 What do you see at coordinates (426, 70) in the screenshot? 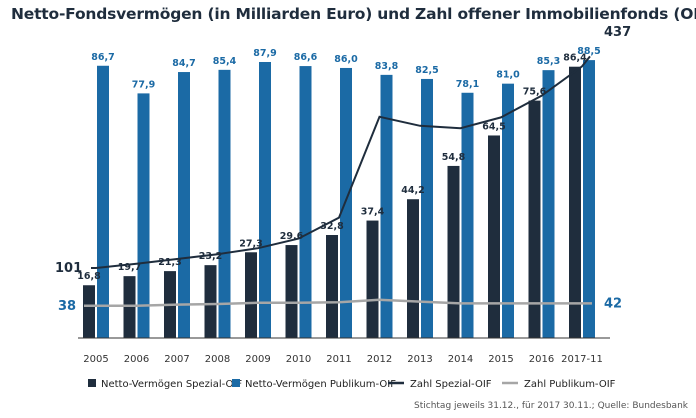
I see `label-publikum-2013: 82,5` at bounding box center [426, 70].